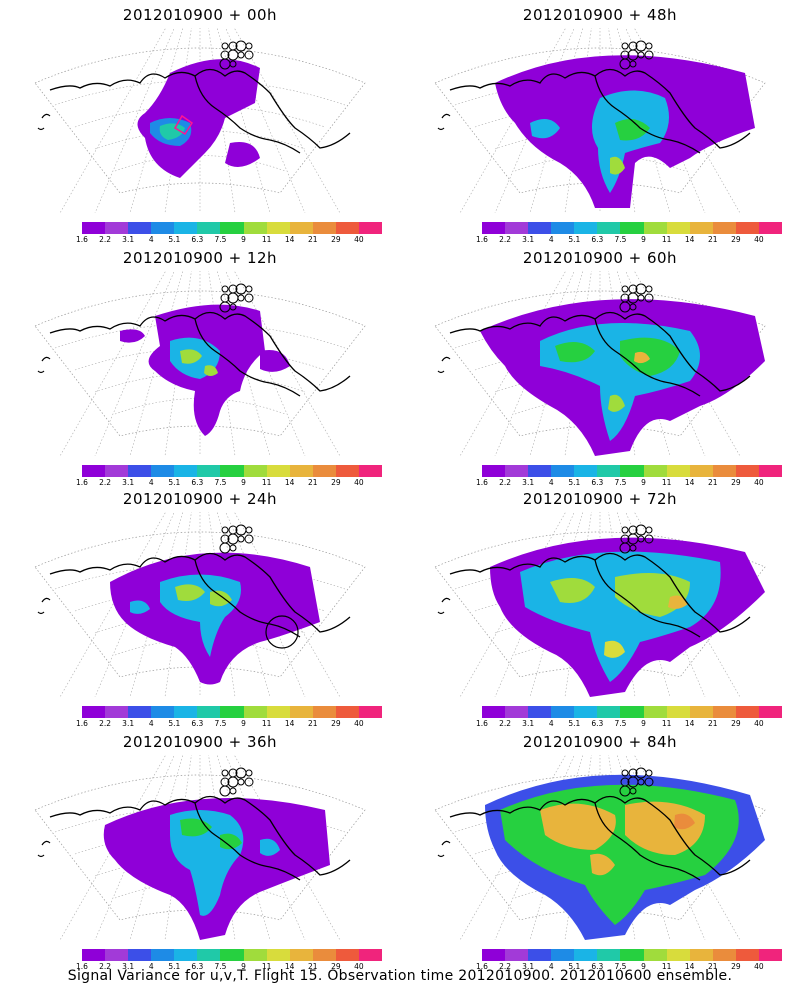 This screenshot has height=1000, width=800. What do you see at coordinates (113, 120) in the screenshot?
I see `longitude-line` at bounding box center [113, 120].